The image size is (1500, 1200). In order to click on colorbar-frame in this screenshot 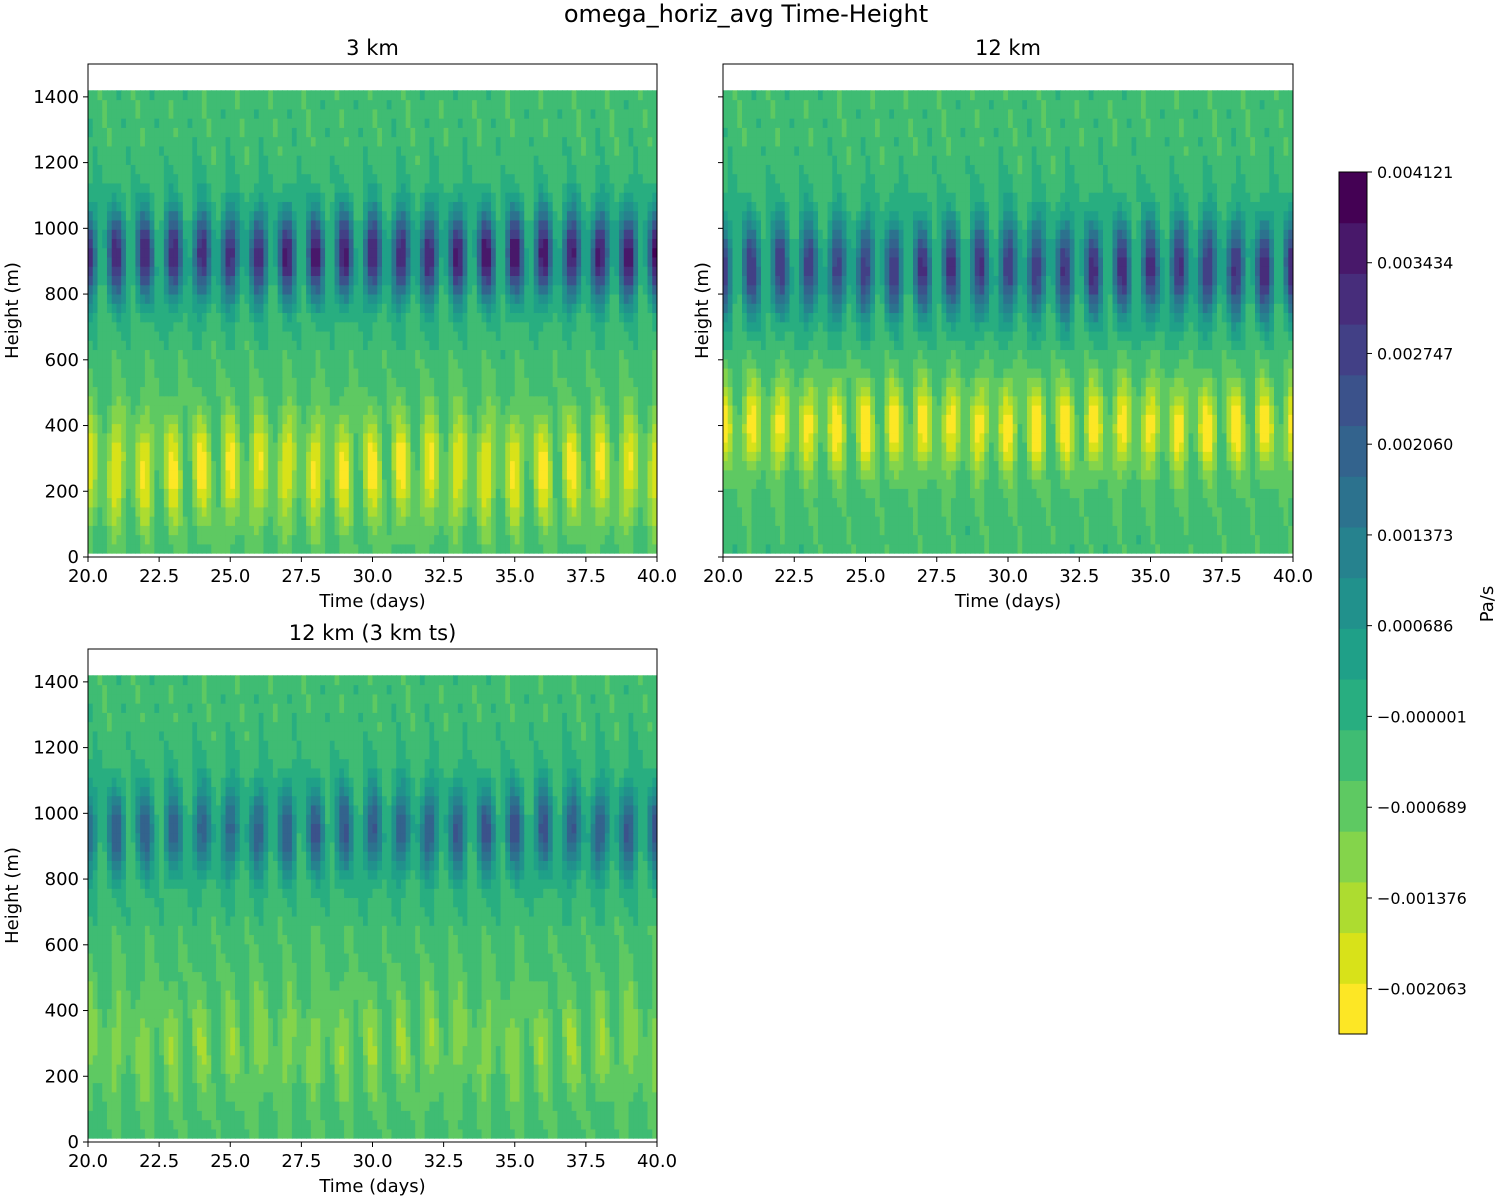, I will do `click(1353, 603)`.